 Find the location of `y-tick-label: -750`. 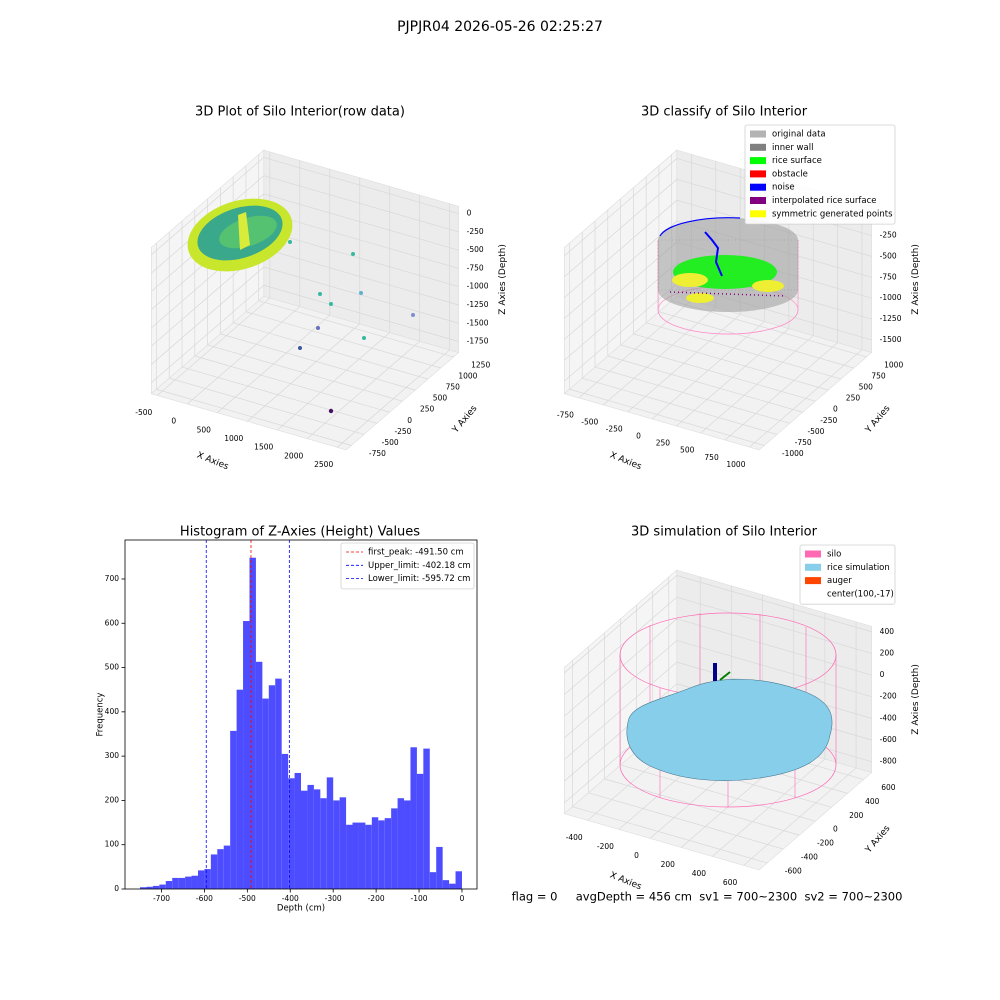

y-tick-label: -750 is located at coordinates (803, 442).